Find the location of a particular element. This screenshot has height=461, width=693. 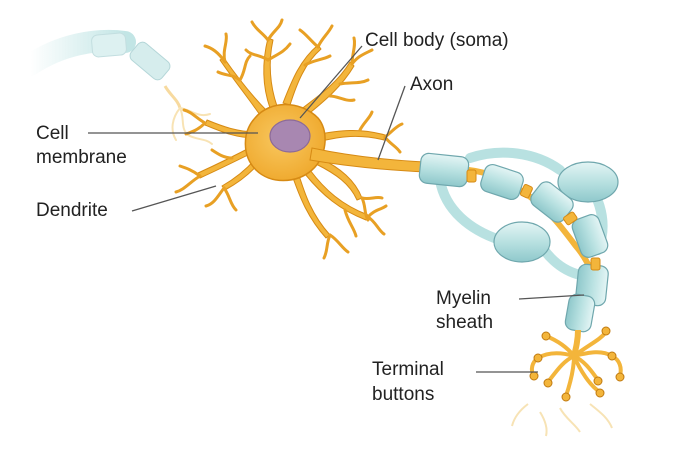

nucleus is located at coordinates (290, 136).